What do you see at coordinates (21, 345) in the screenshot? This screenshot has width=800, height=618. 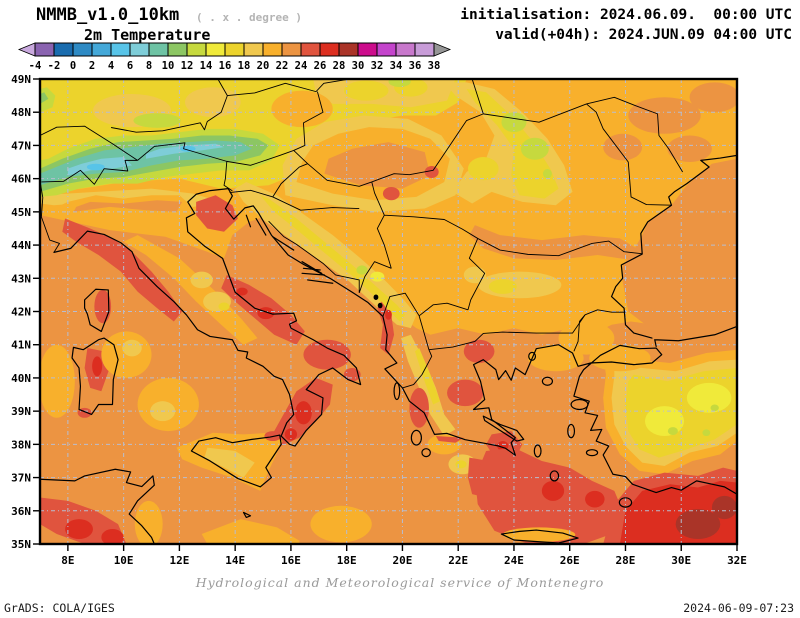 I see `lat-tick-label: 41N` at bounding box center [21, 345].